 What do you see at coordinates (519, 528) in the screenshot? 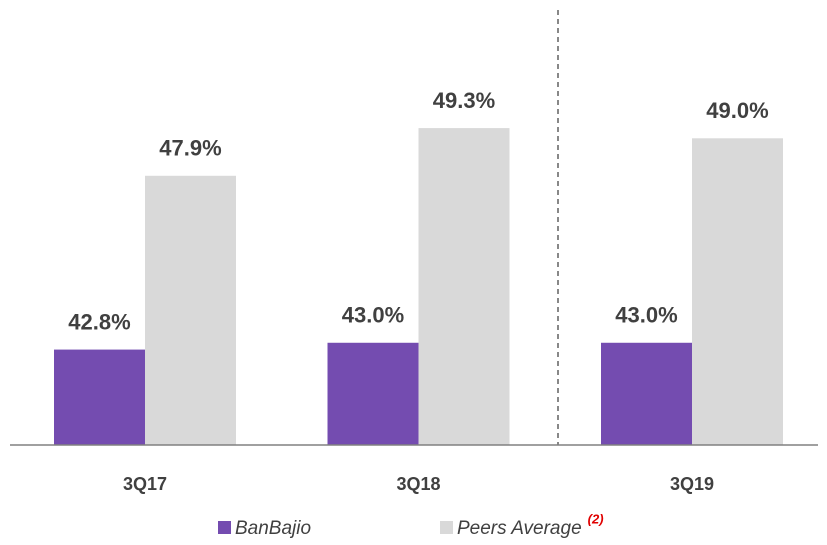
I see `legend-label: Peers Average` at bounding box center [519, 528].